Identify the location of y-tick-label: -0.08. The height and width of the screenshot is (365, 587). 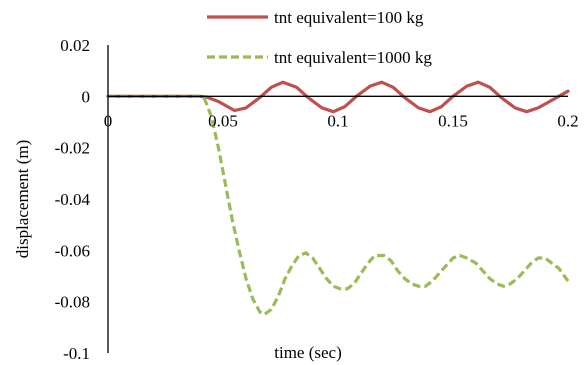
(72, 302).